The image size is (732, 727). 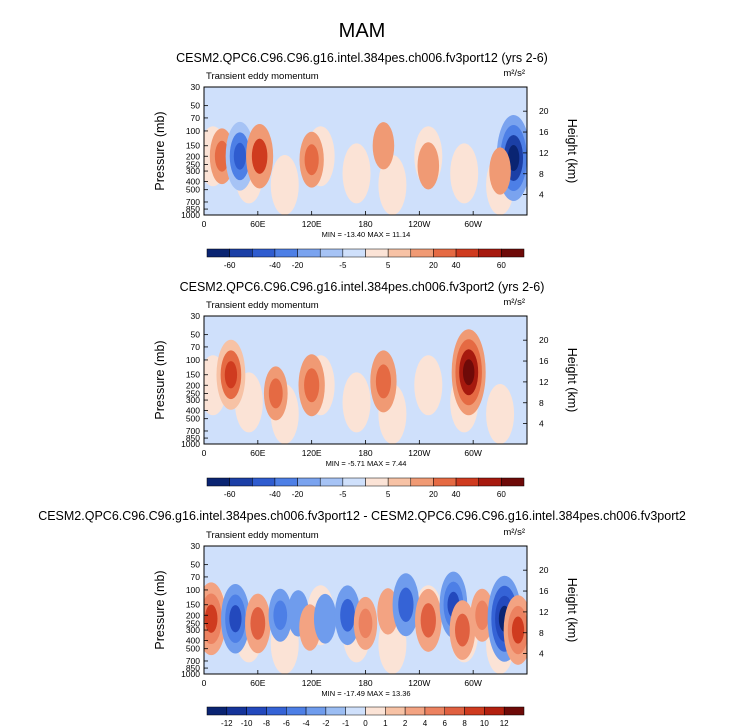 I want to click on y-tick-label: 200, so click(x=193, y=615).